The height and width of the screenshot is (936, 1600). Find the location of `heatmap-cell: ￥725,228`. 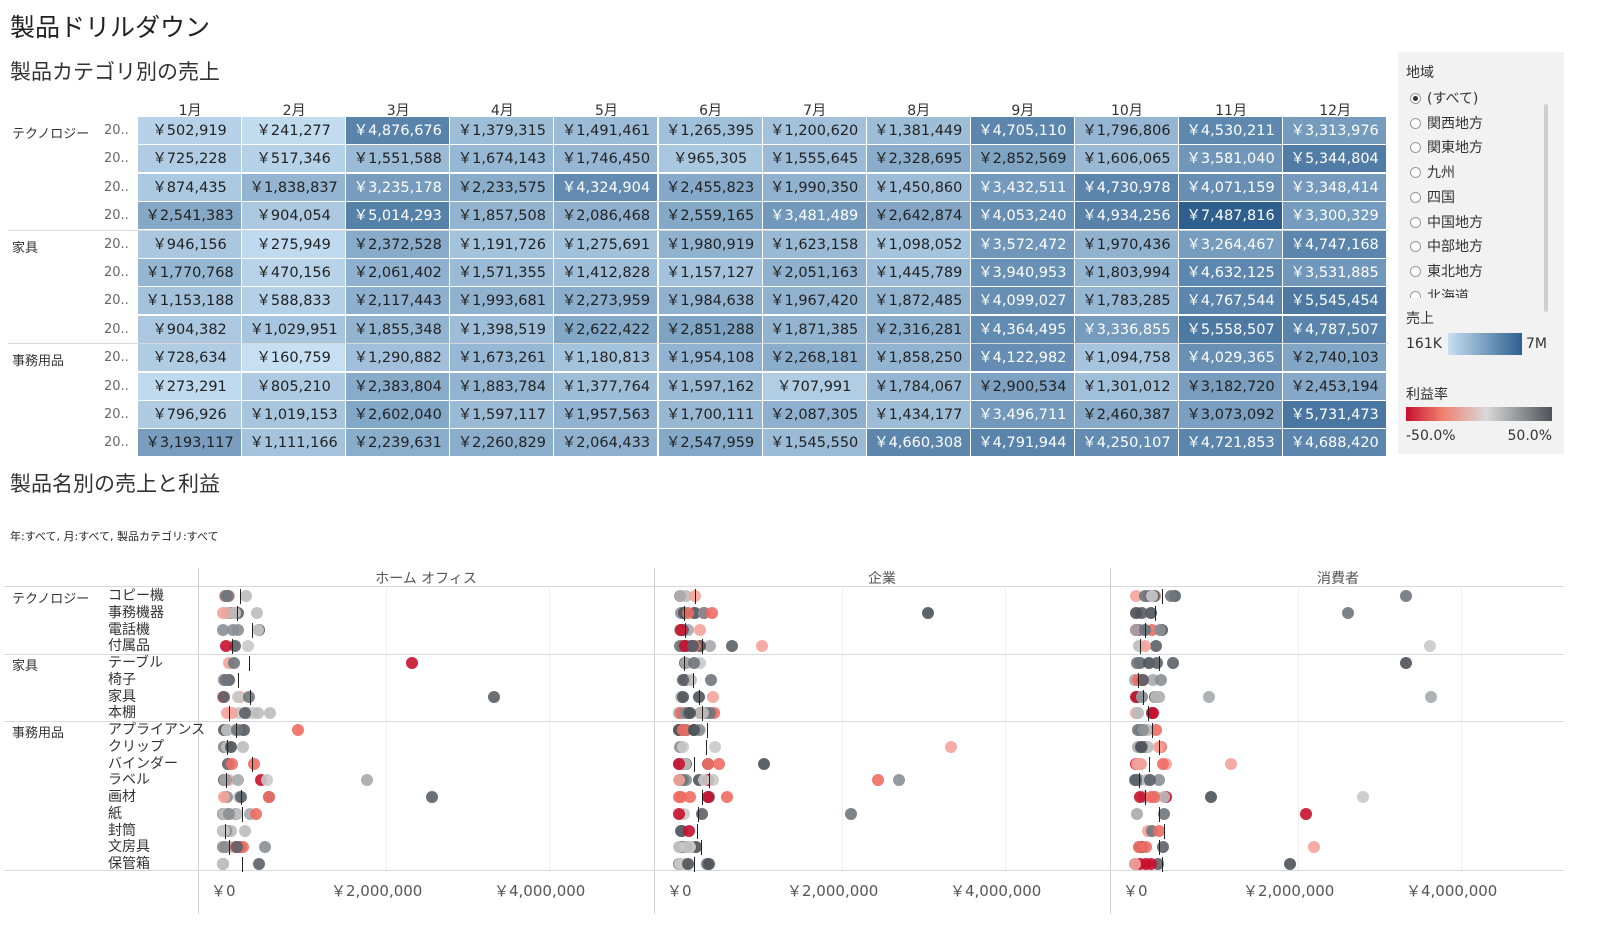

heatmap-cell: ￥725,228 is located at coordinates (190, 159).